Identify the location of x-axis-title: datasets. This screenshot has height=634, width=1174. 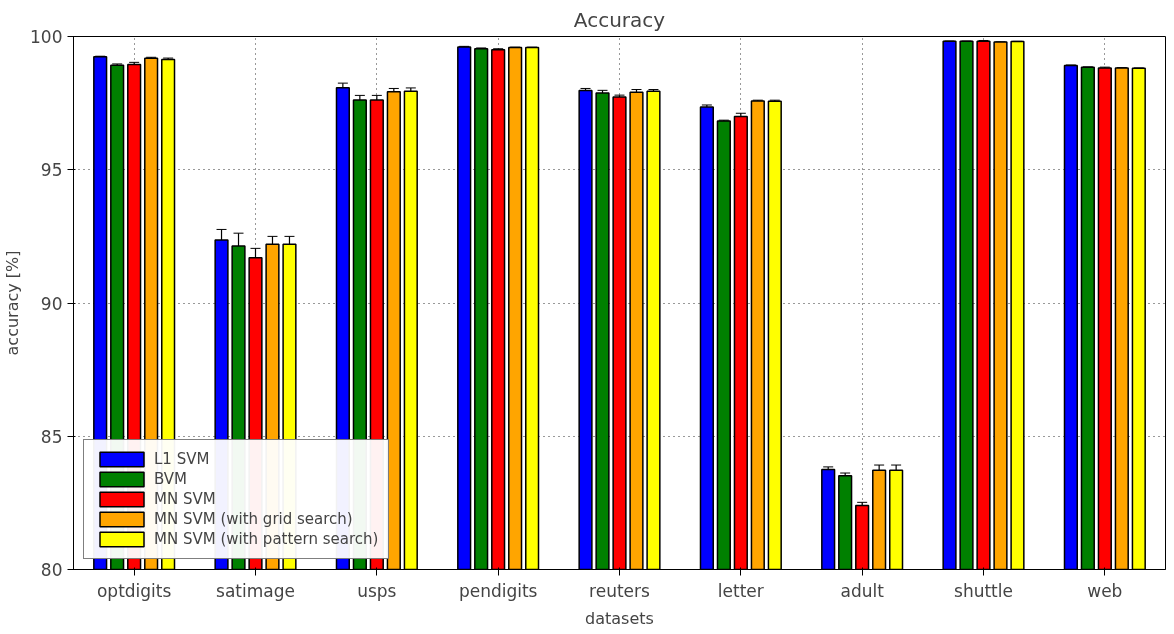
(619, 618).